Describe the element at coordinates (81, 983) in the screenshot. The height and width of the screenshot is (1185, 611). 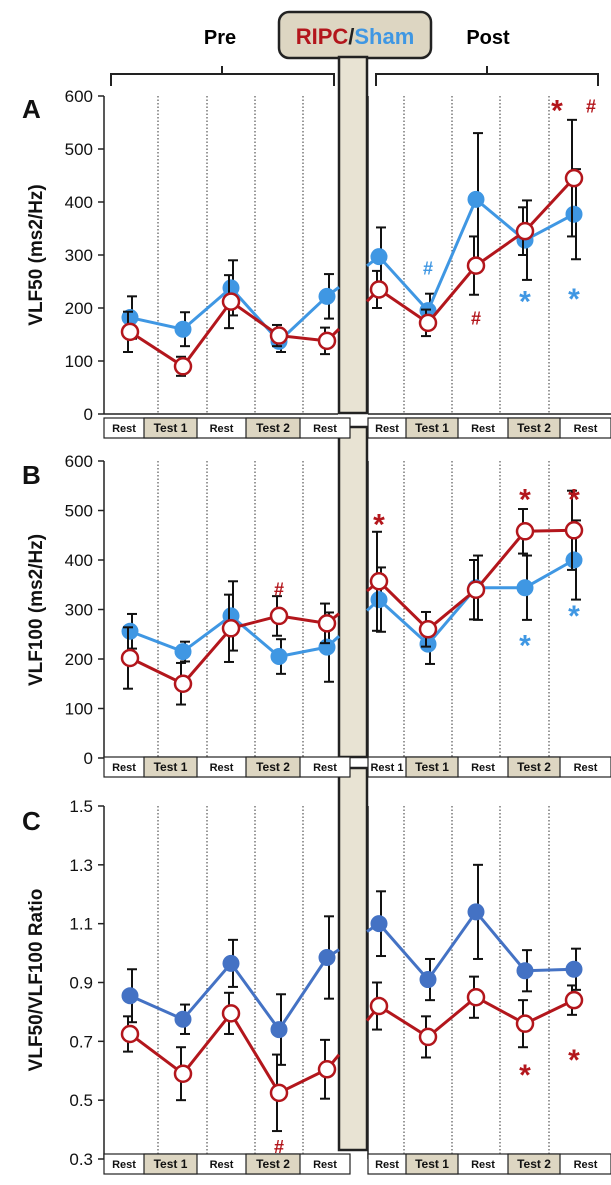
I see `y-tick-label: 0.9` at that location.